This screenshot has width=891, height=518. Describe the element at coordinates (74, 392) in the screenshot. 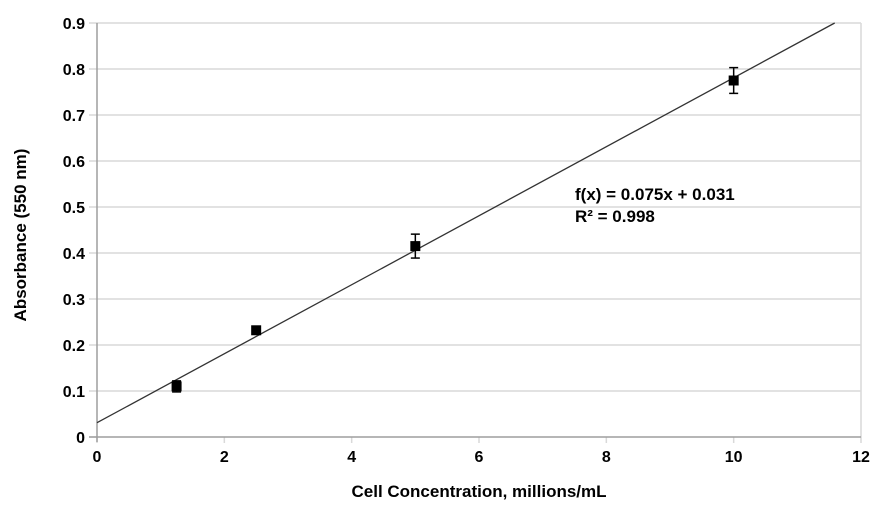

I see `y-tick-label: 0.1` at that location.